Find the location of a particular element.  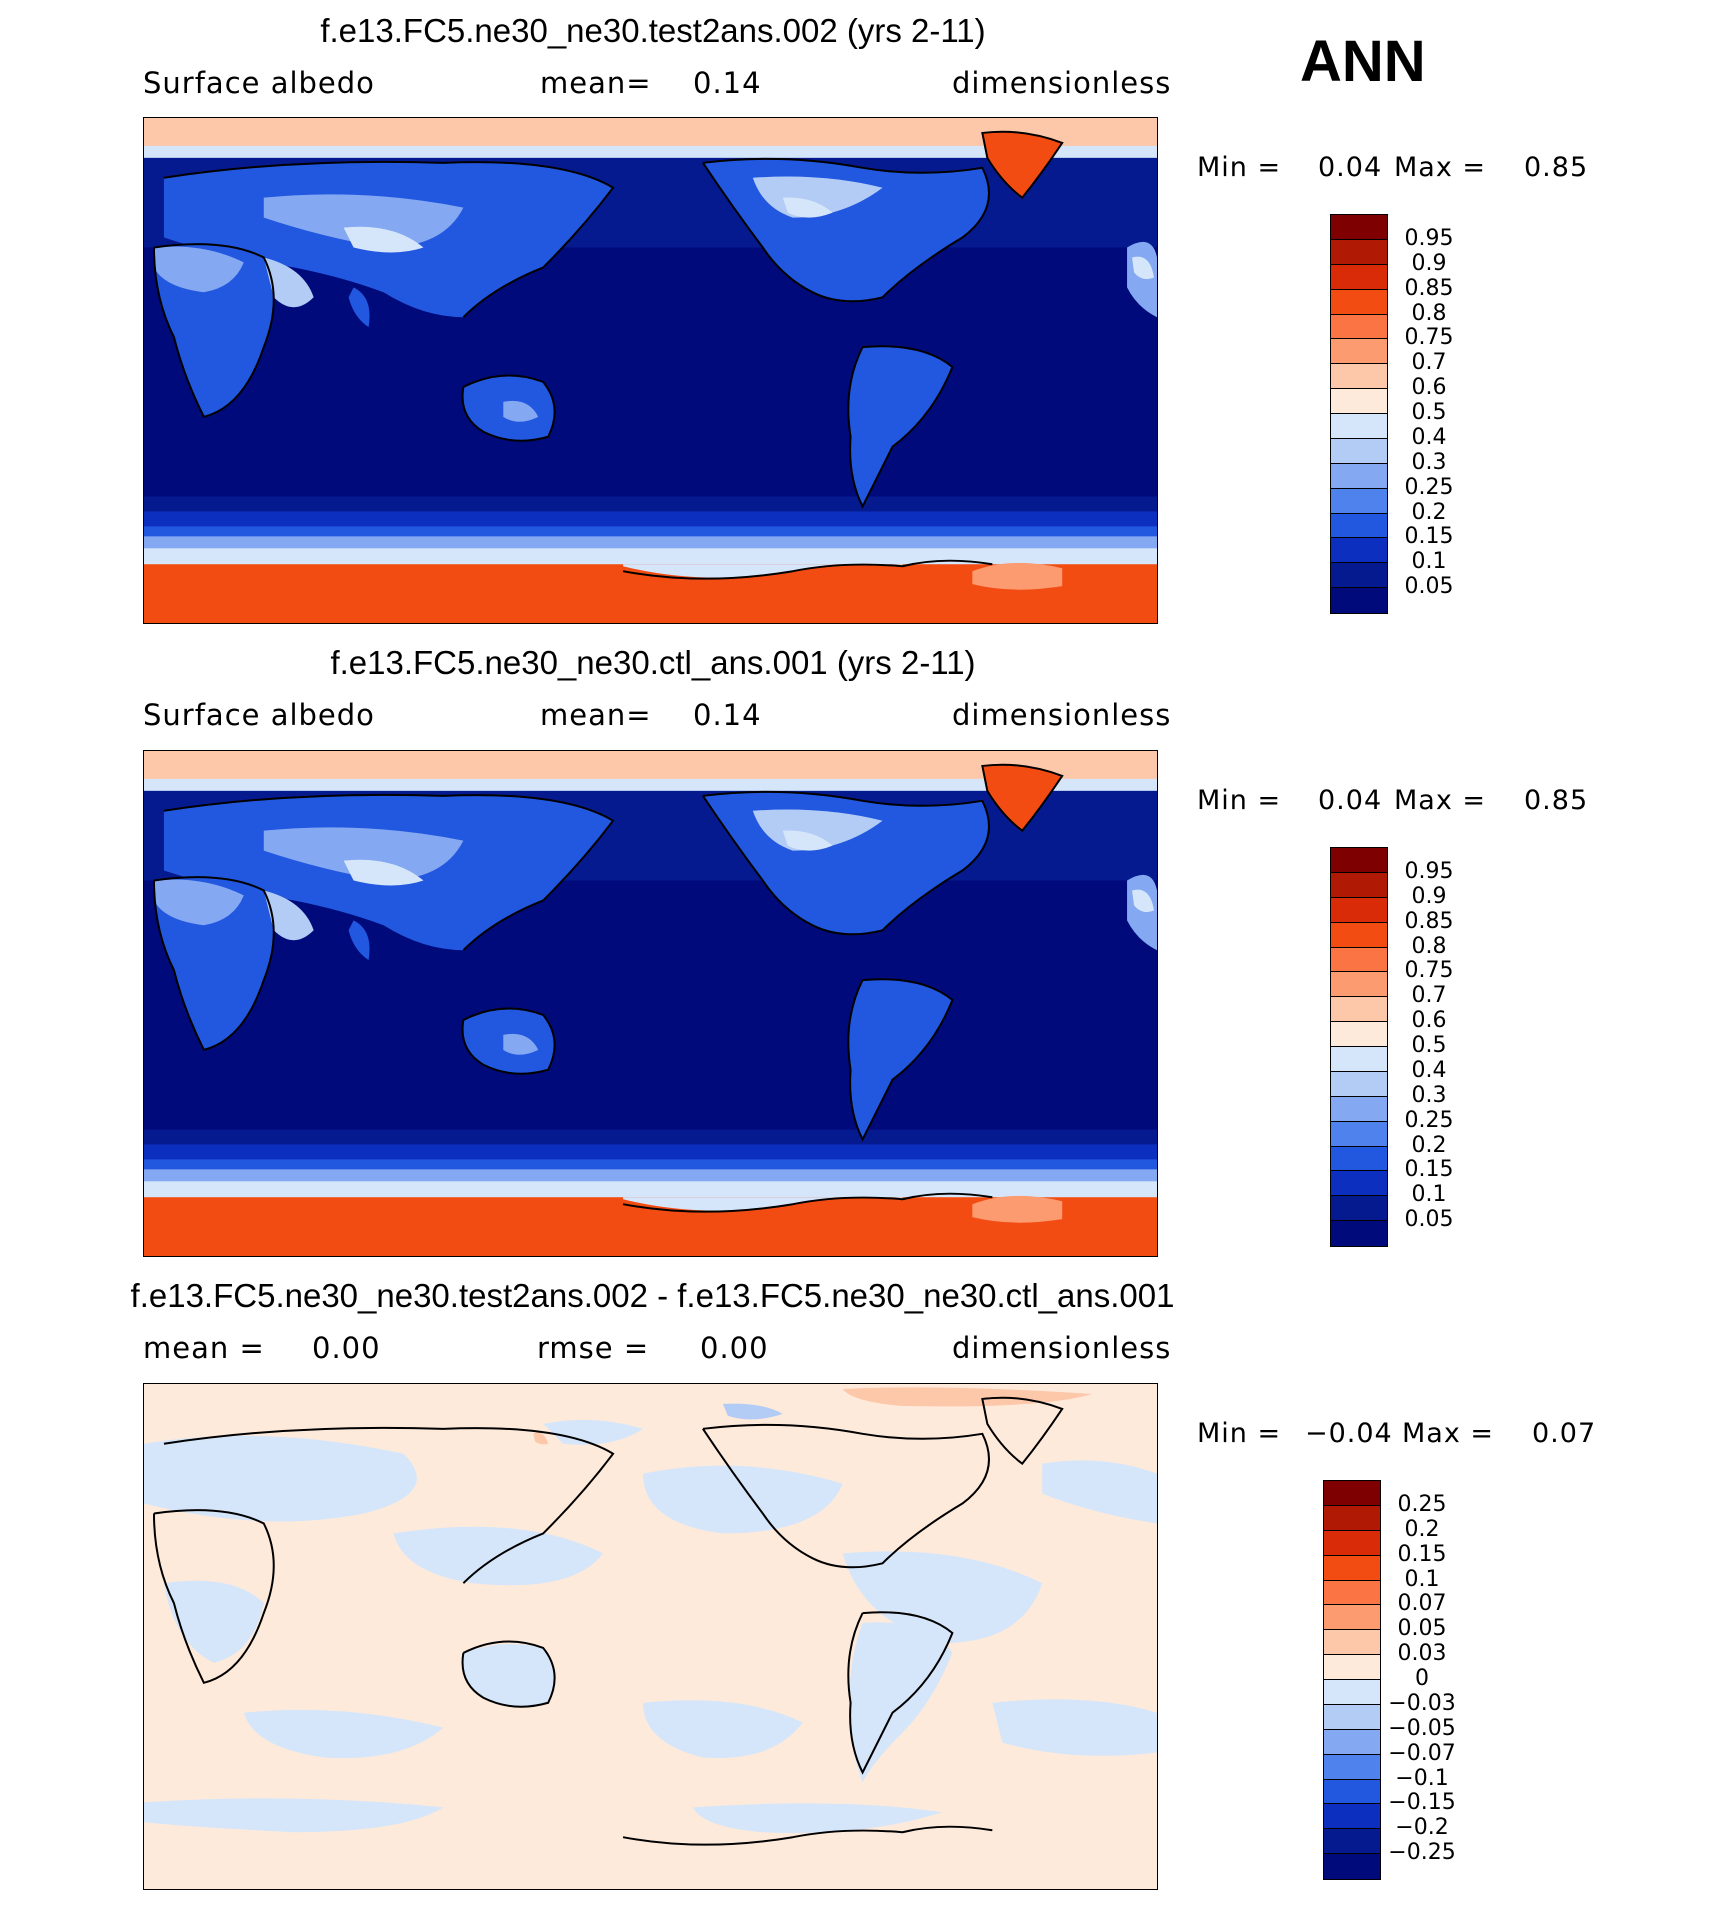

panel-3-colorbar is located at coordinates (1352, 1680).